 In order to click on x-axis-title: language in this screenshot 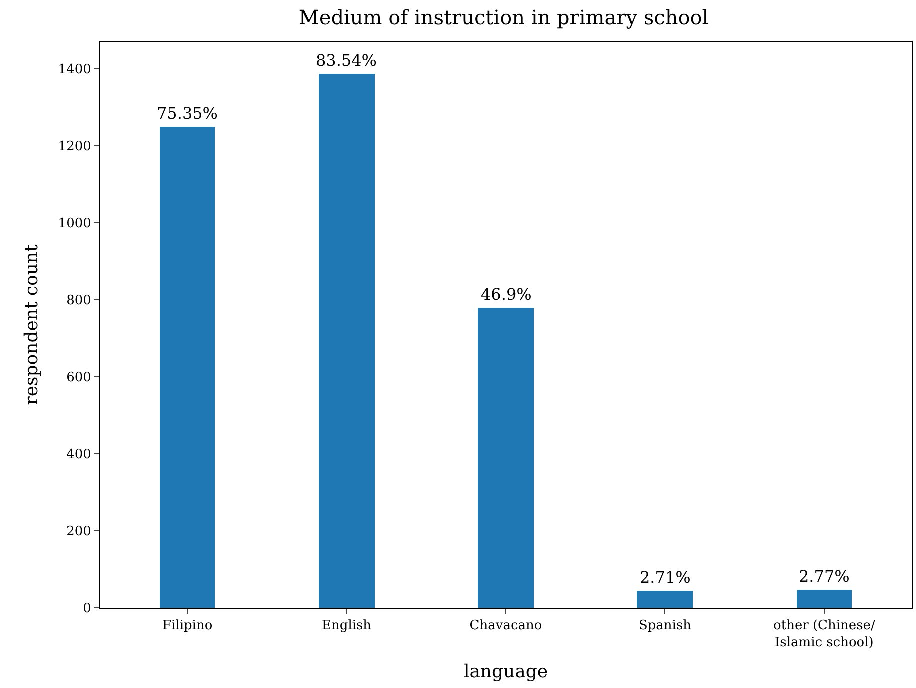, I will do `click(506, 672)`.